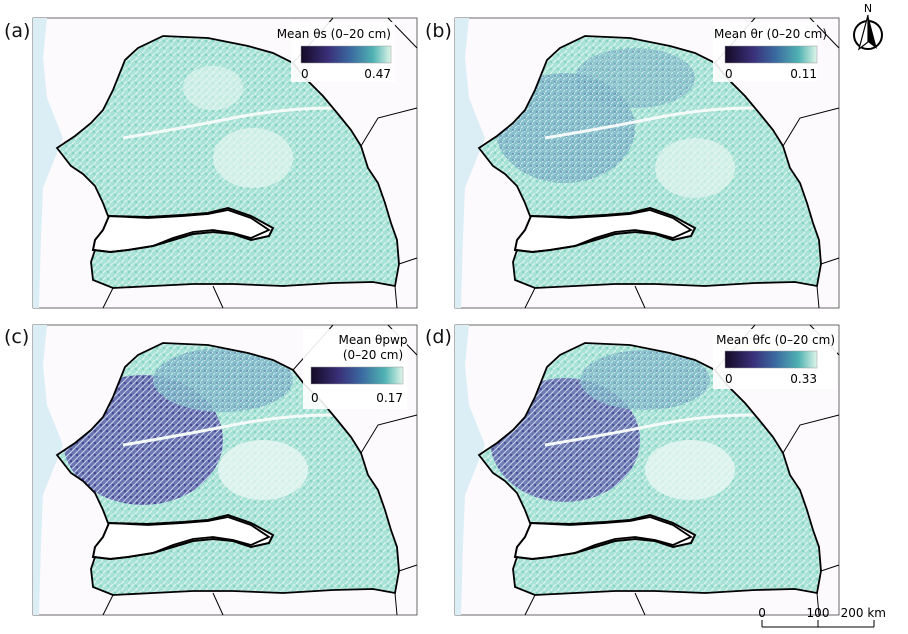  I want to click on color-ramp-b, so click(771, 54).